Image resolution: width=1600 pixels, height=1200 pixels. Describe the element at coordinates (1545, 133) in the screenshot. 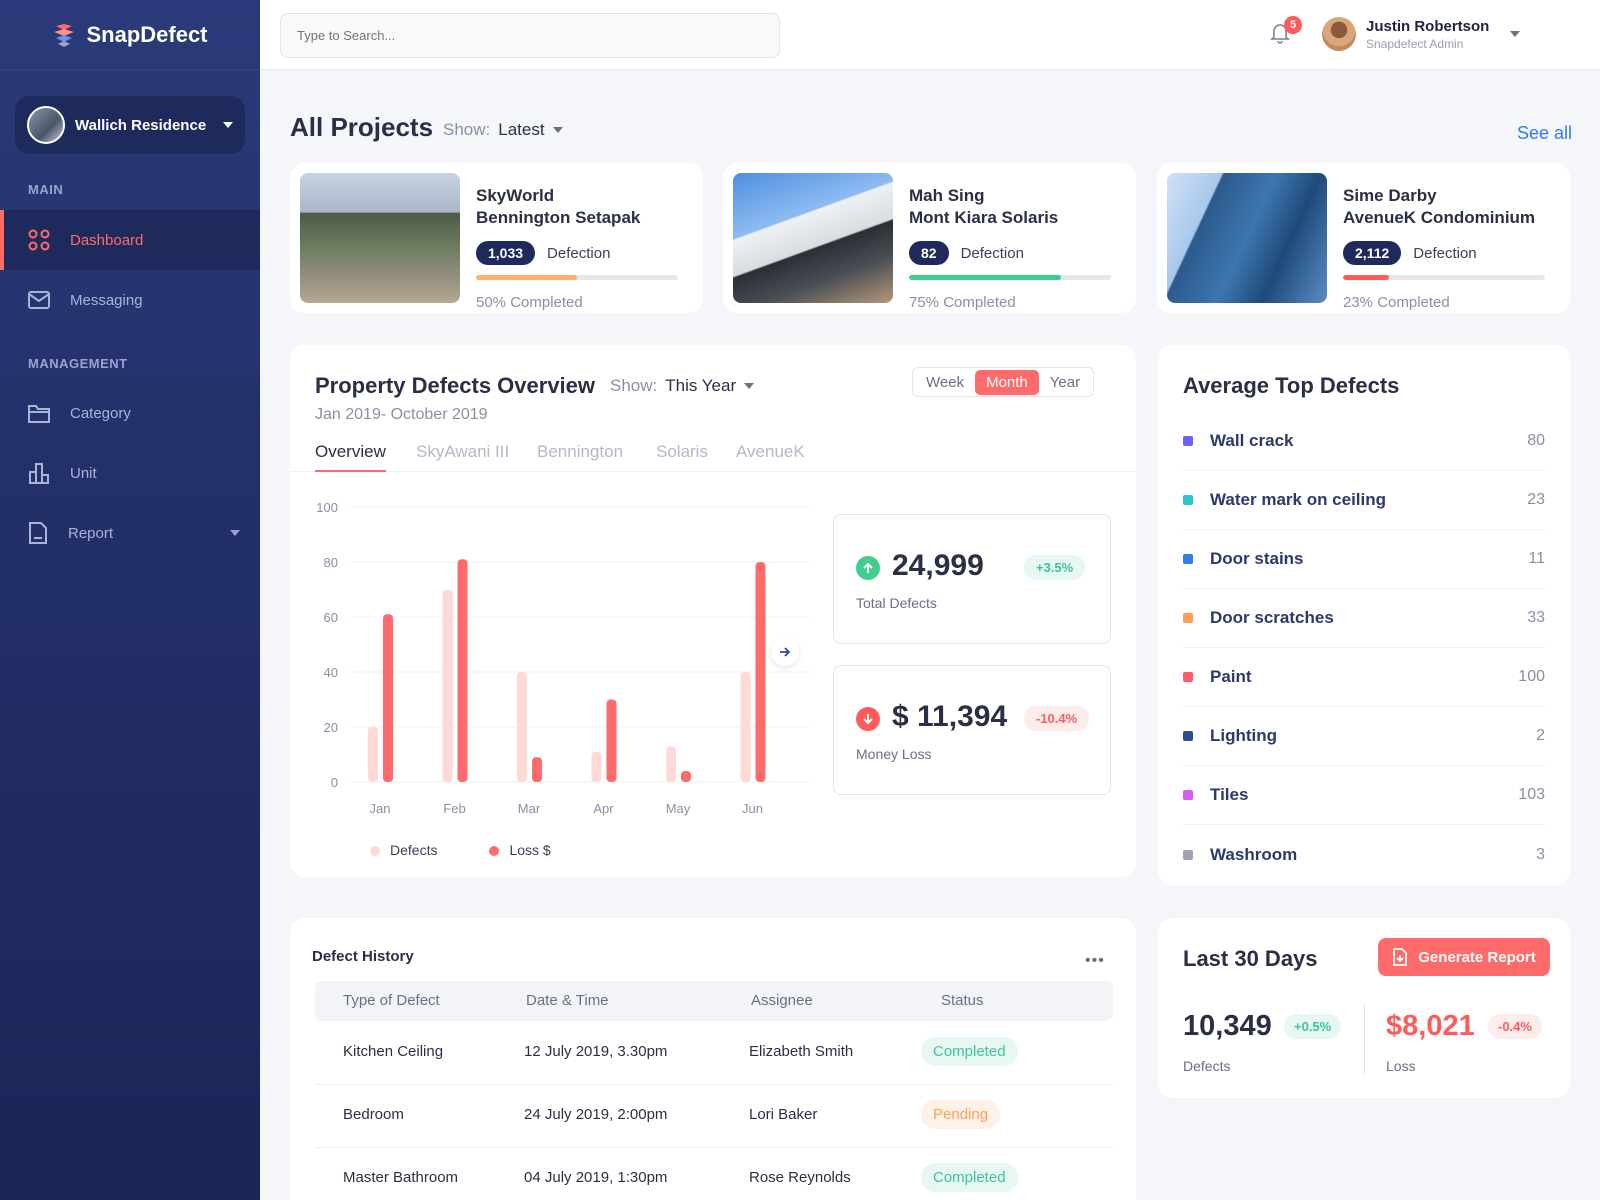

I see `see-all-link: See all` at that location.